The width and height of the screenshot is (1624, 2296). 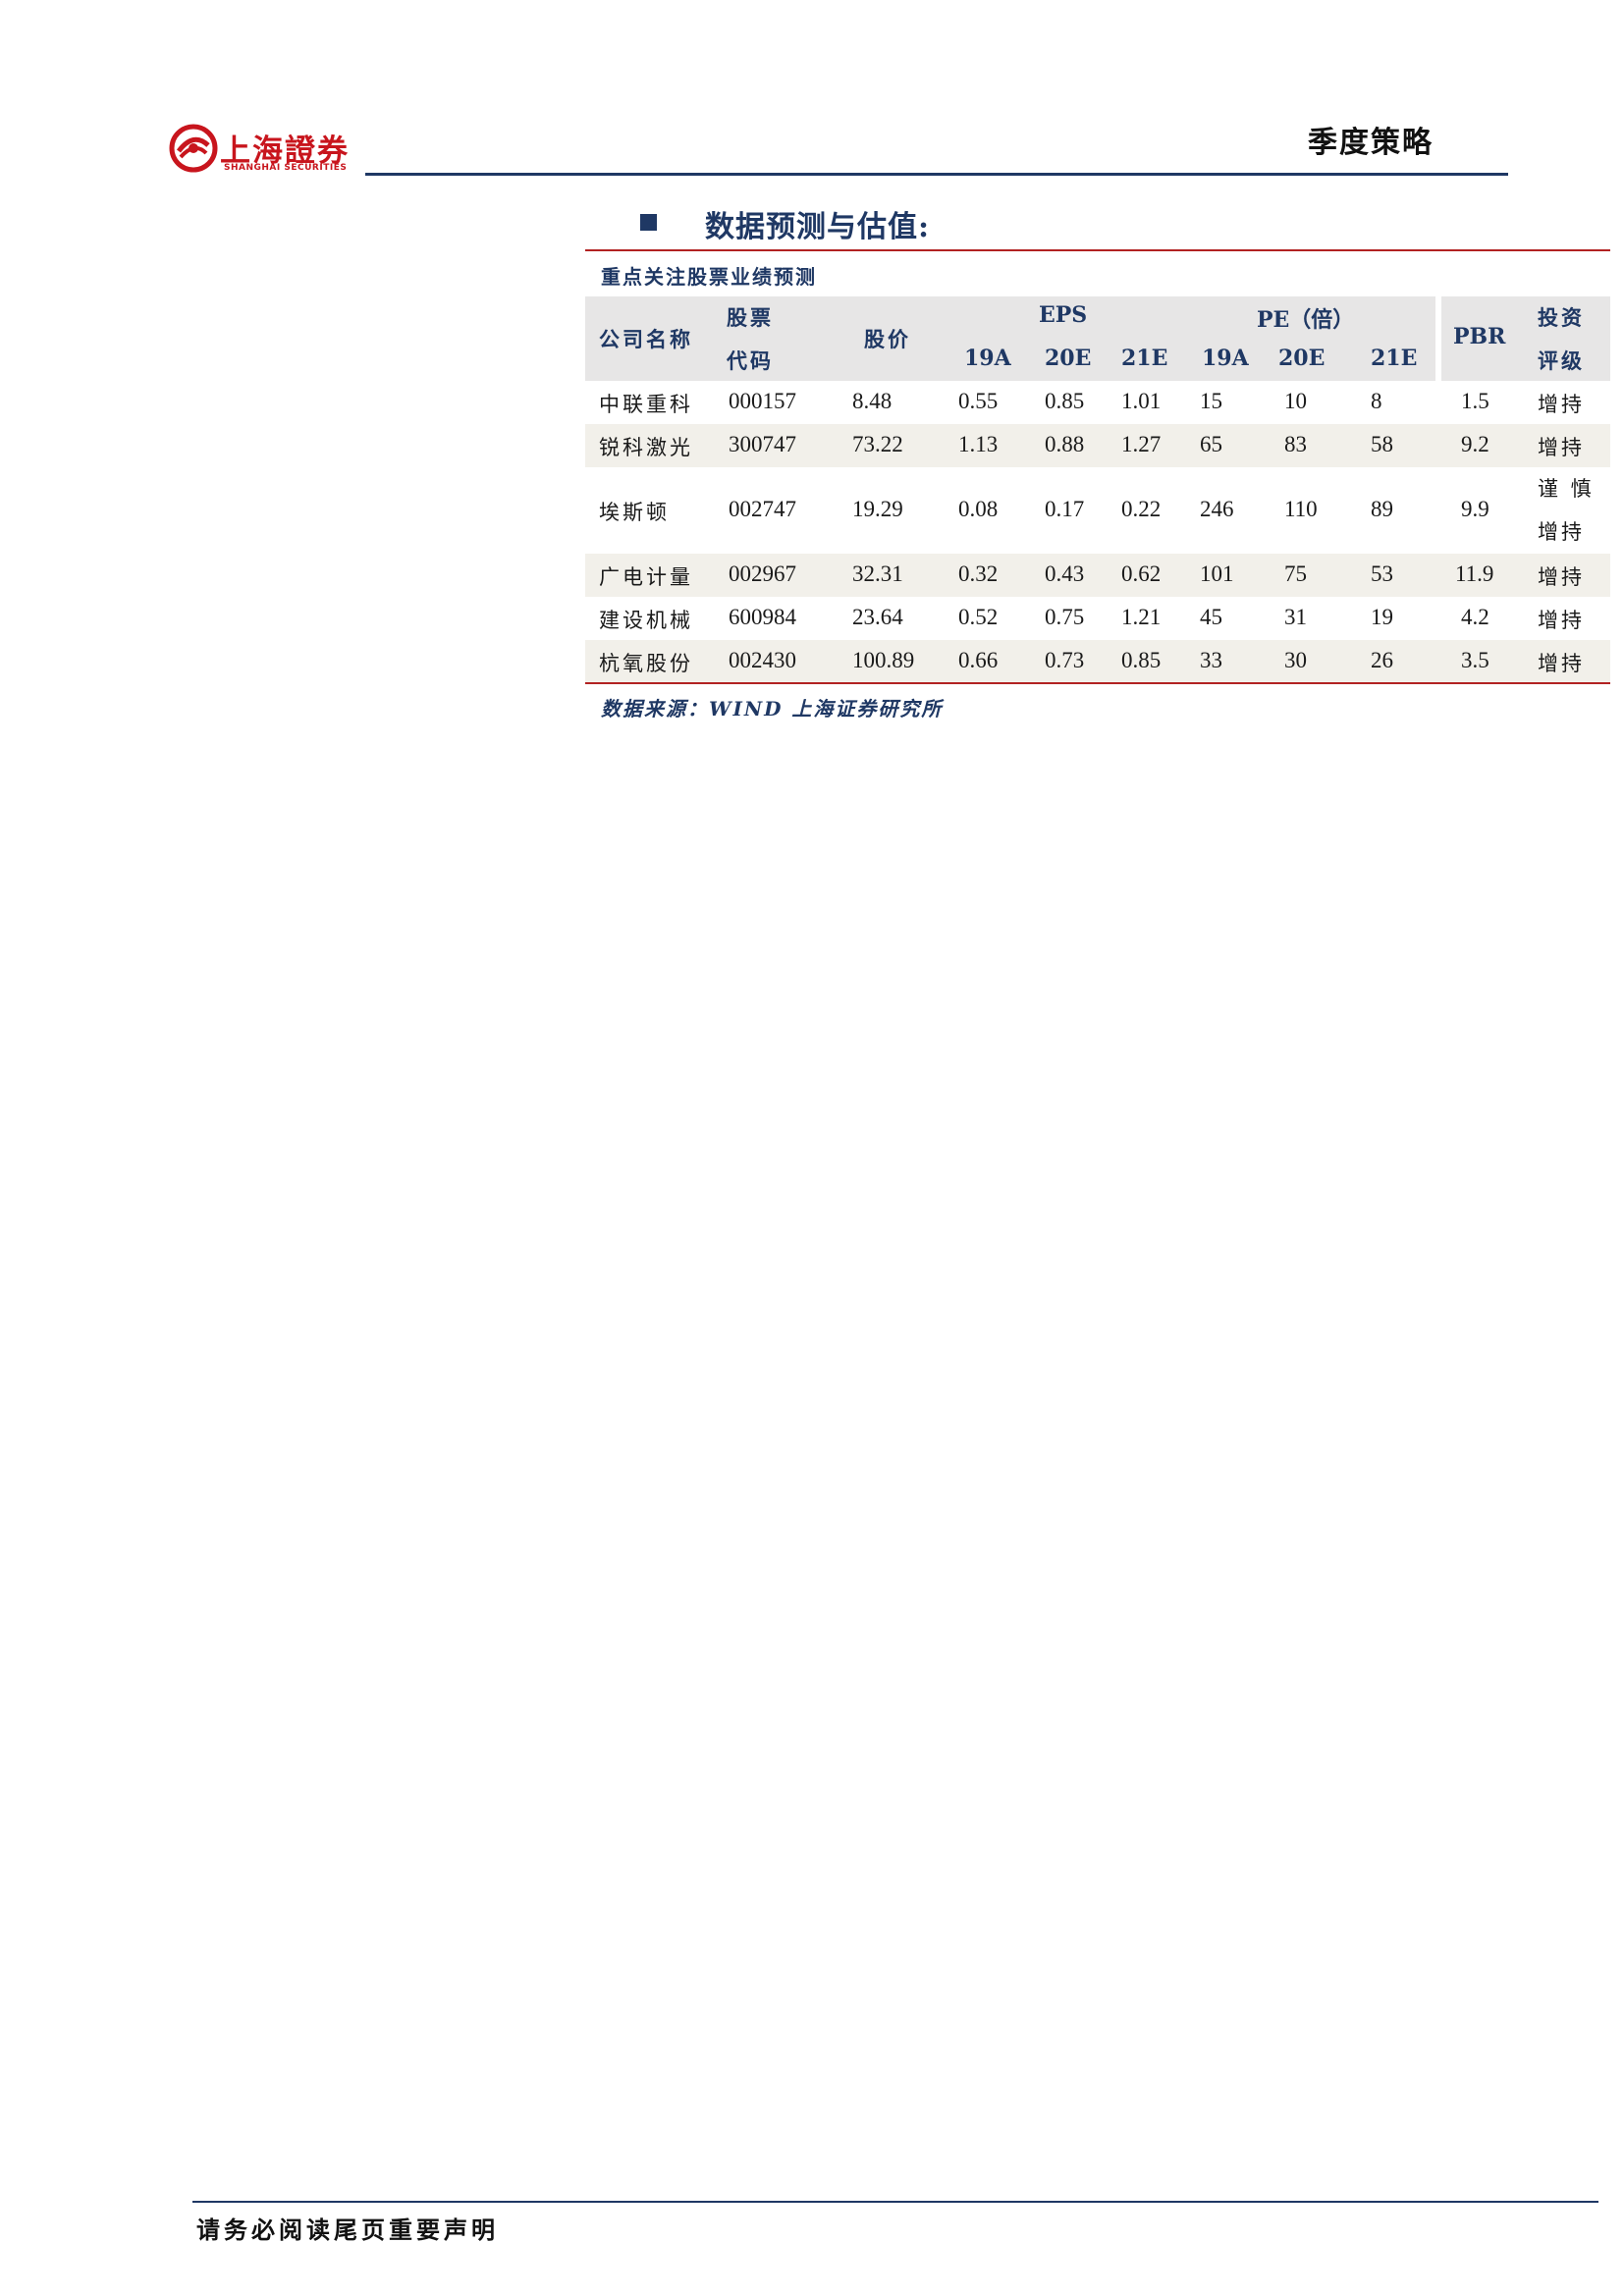 I want to click on cell-pe-21e: 58, so click(x=1382, y=444).